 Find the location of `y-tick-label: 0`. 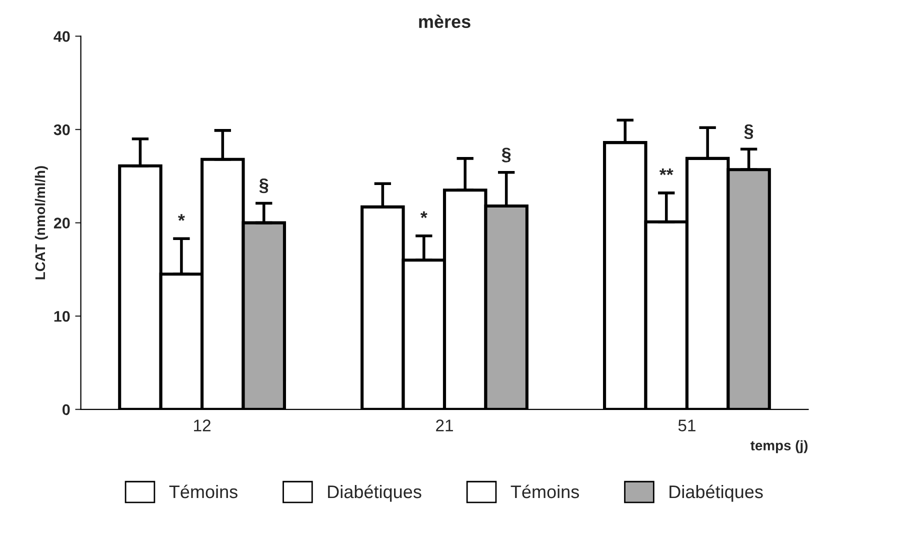

y-tick-label: 0 is located at coordinates (66, 410).